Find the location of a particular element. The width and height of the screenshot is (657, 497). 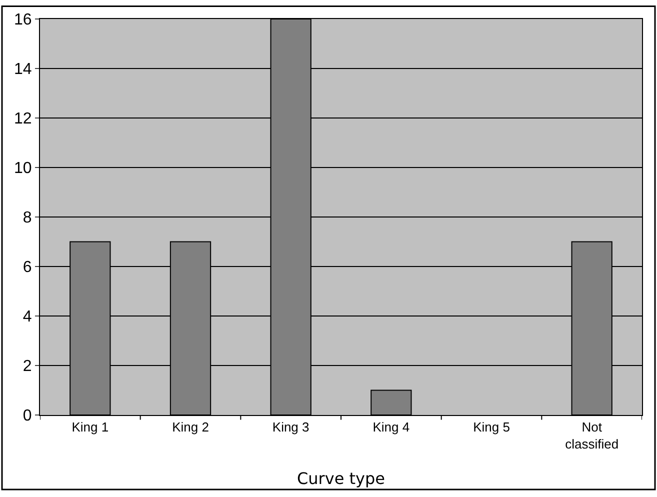

x-tick-label: King 4 is located at coordinates (391, 427).